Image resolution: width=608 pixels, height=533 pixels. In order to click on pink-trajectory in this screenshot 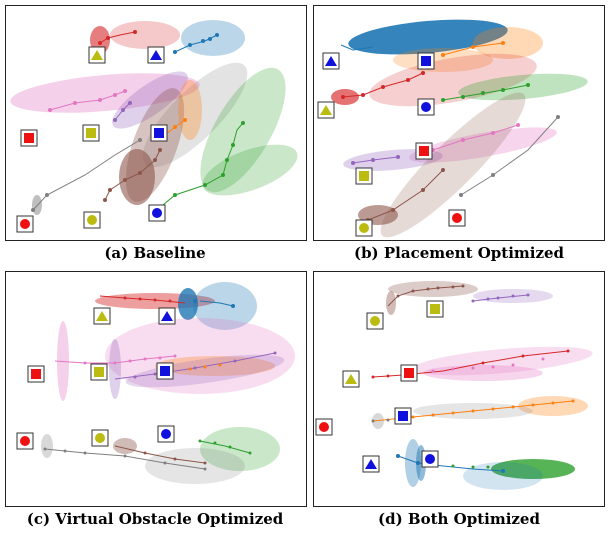, I will do `click(475, 137)`.